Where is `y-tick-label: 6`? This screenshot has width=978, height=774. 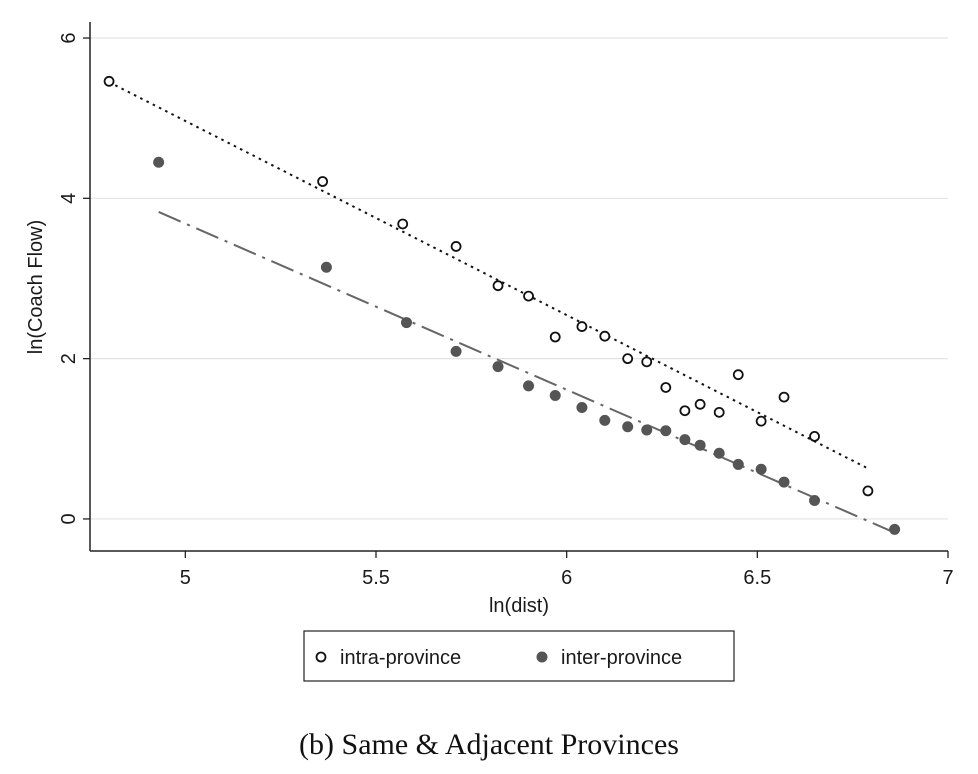
y-tick-label: 6 is located at coordinates (69, 37).